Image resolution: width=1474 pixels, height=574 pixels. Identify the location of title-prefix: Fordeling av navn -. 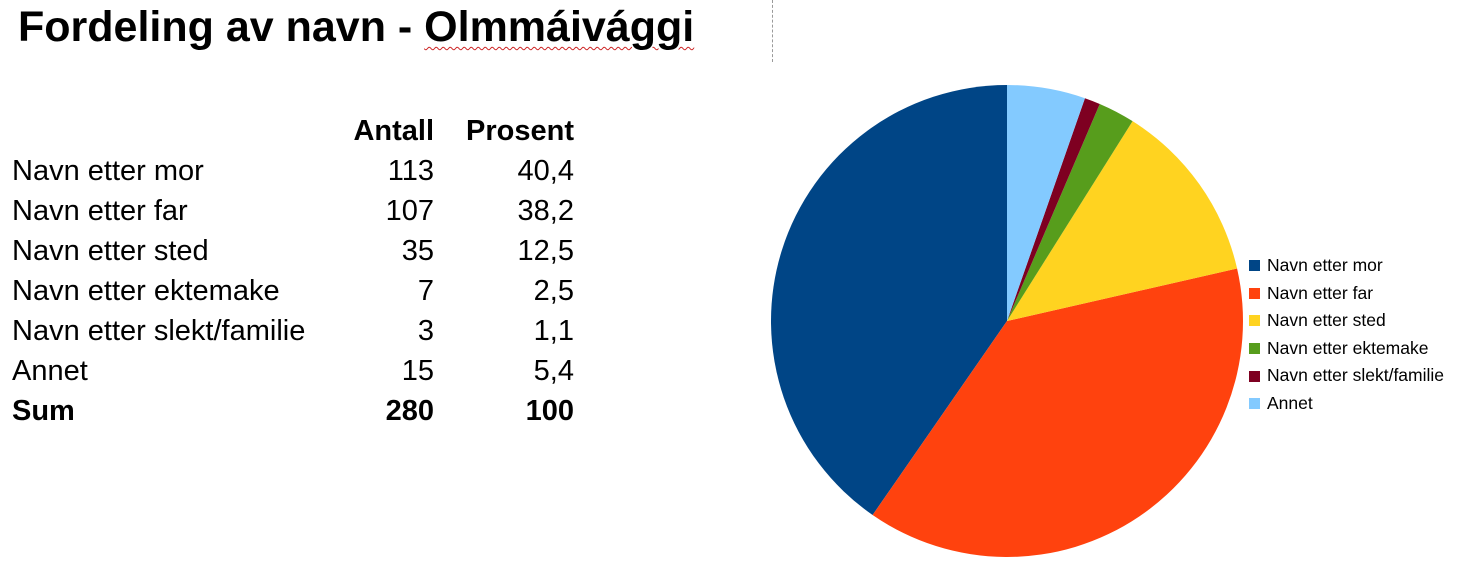
(221, 27).